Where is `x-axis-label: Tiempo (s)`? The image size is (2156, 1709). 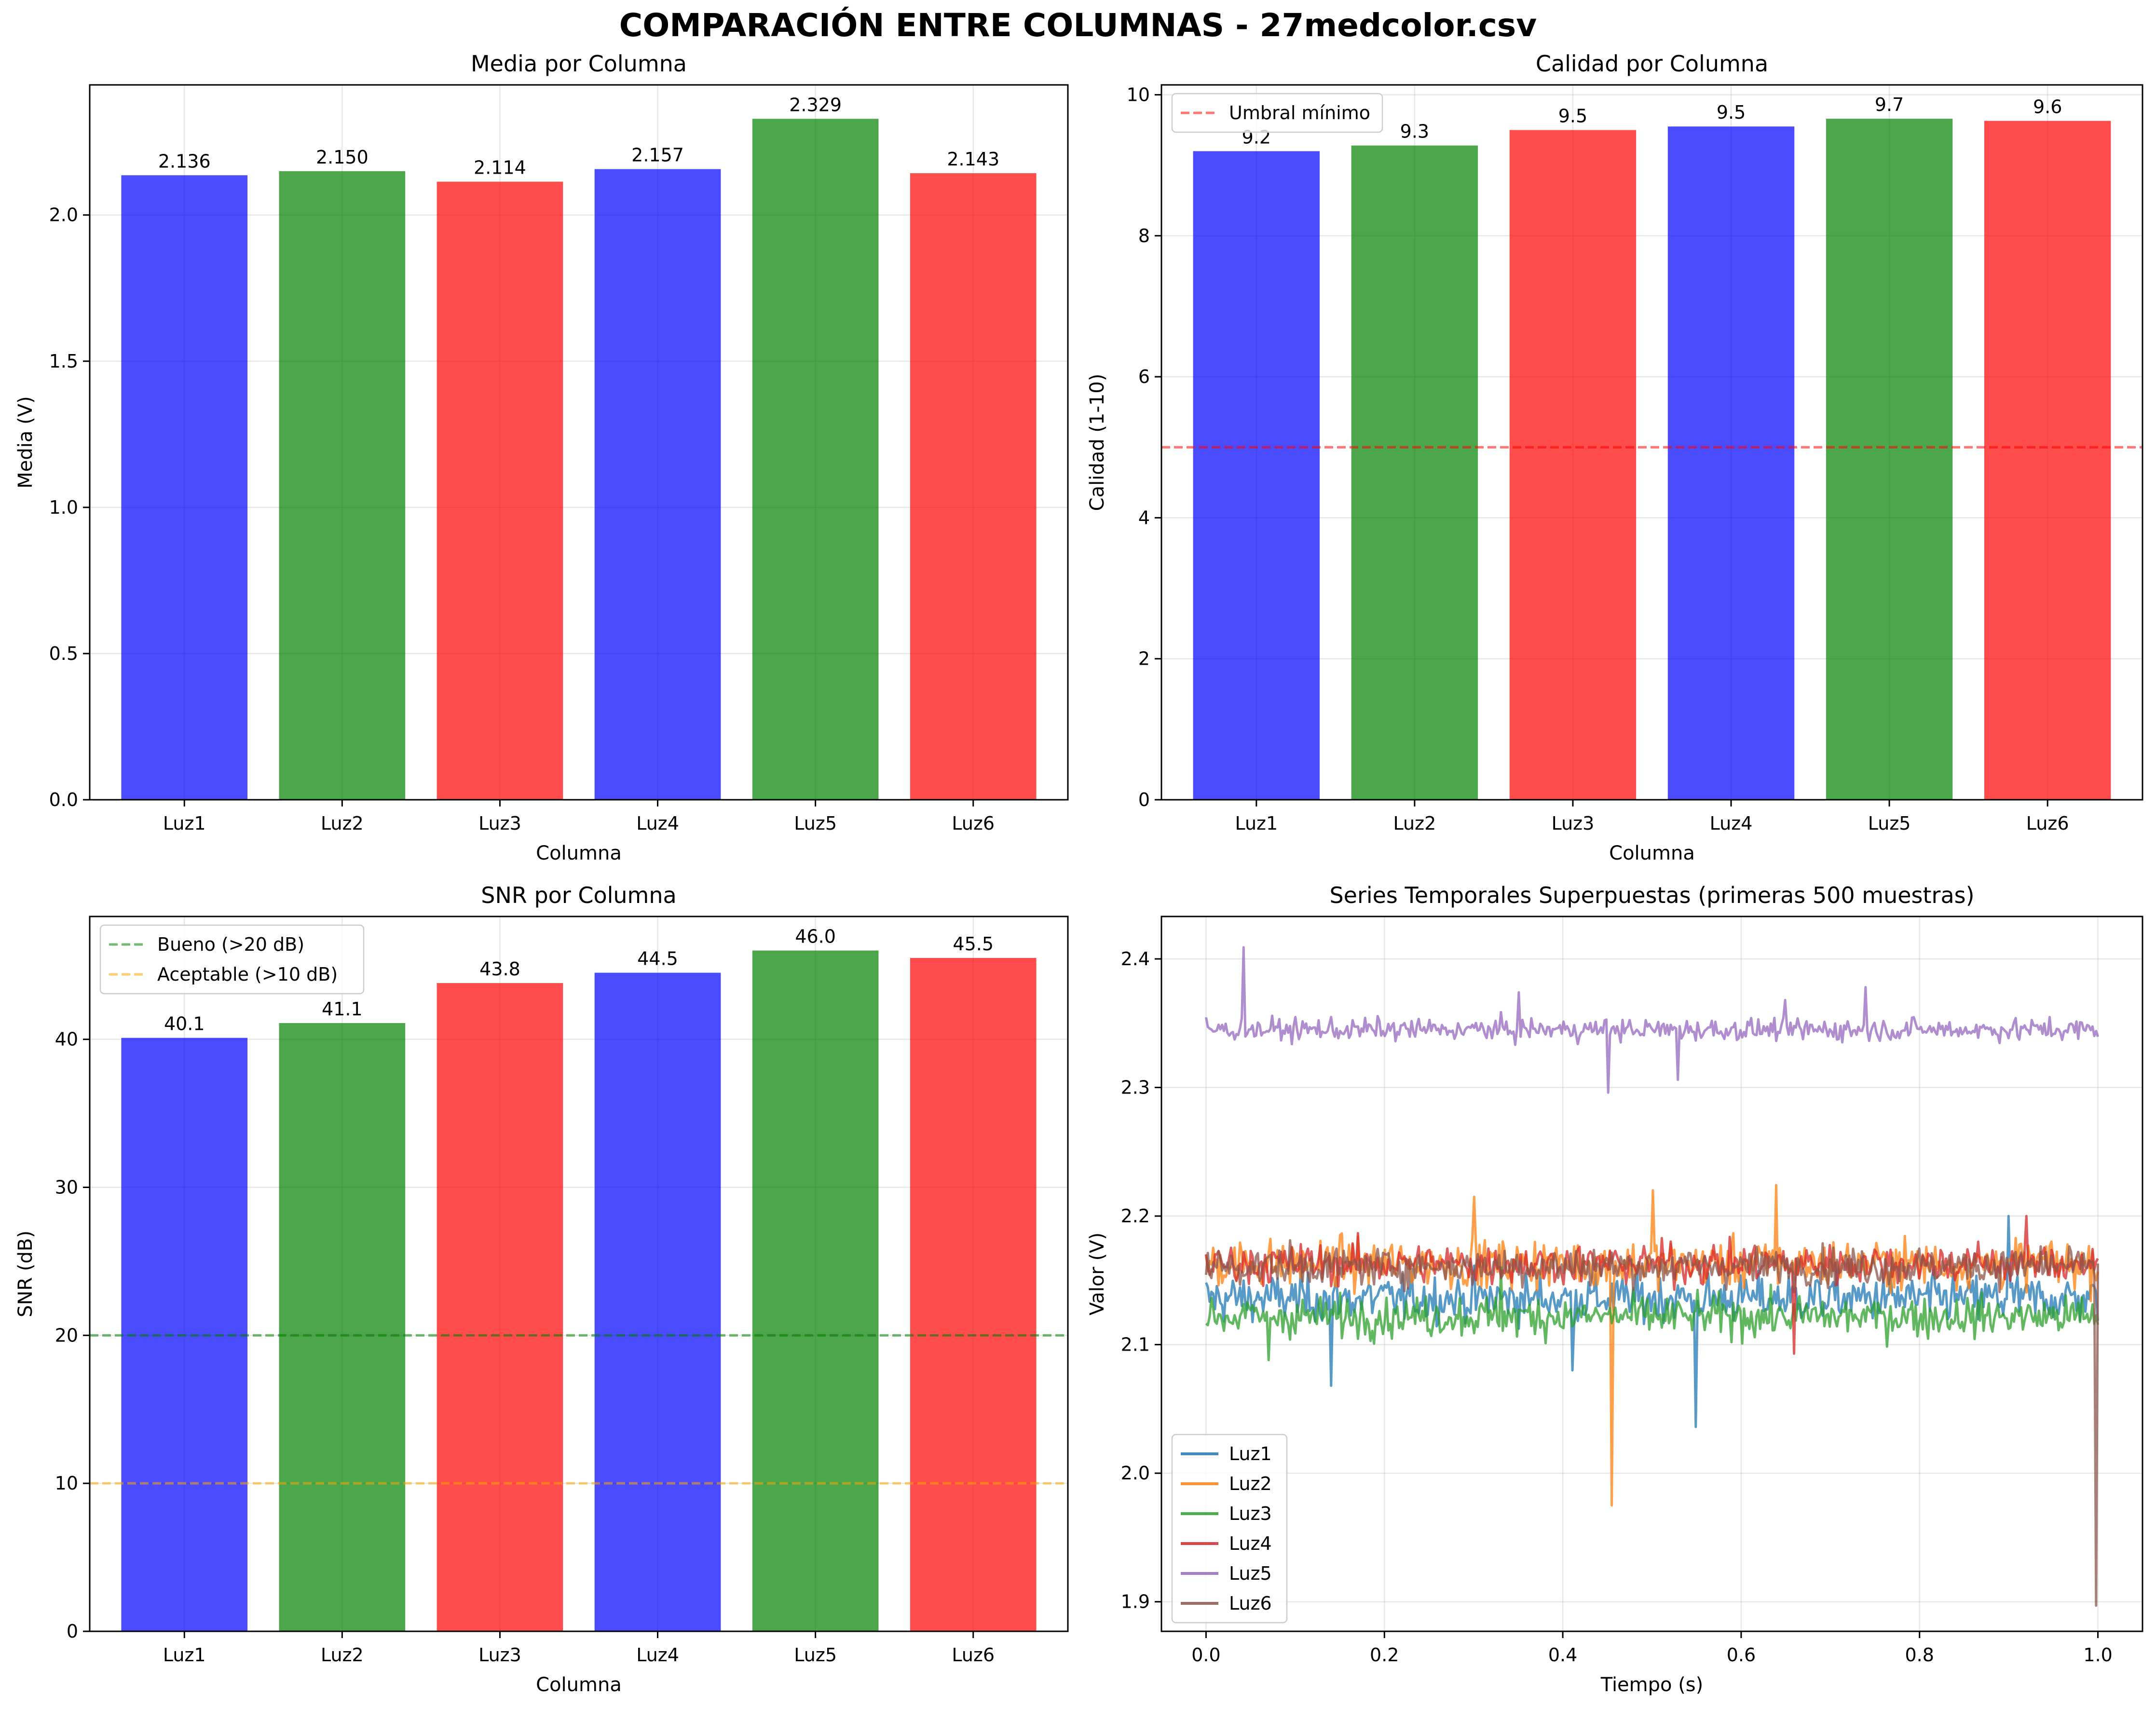
x-axis-label: Tiempo (s) is located at coordinates (1652, 1685).